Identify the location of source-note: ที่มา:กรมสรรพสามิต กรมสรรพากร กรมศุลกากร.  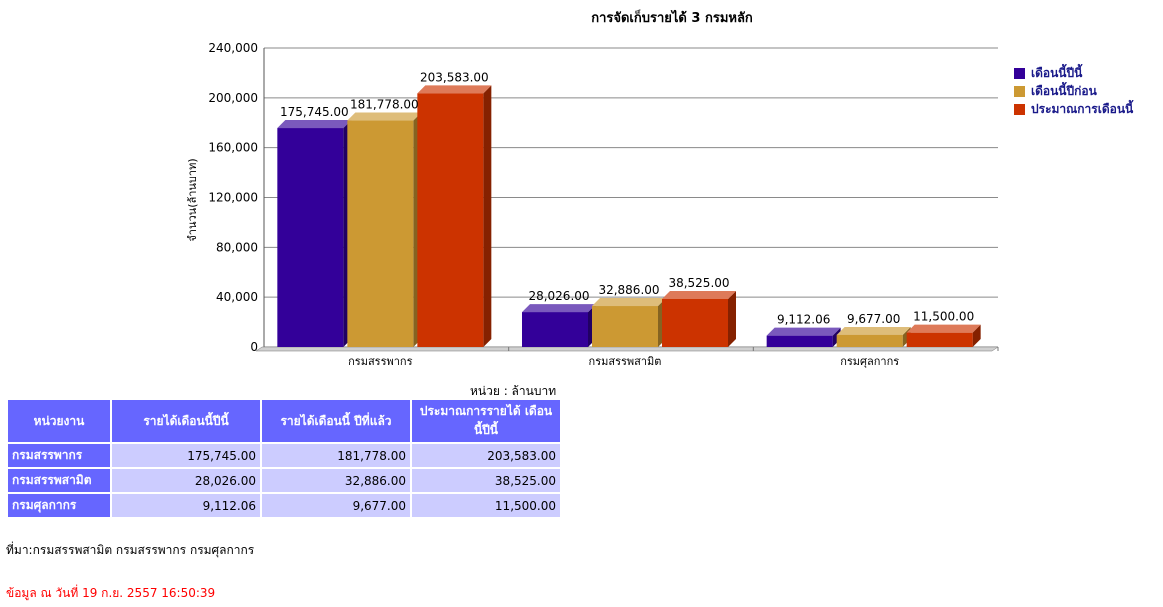
(130, 550).